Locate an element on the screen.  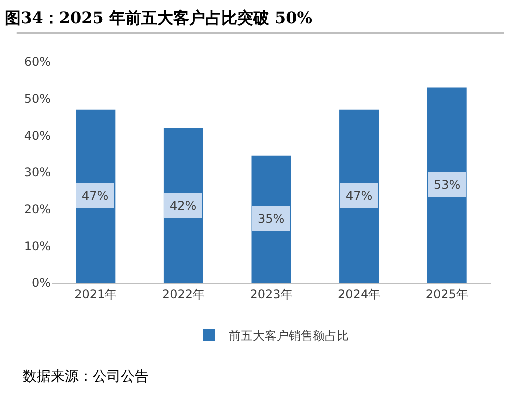
x-tick-label: 2021年 is located at coordinates (96, 294).